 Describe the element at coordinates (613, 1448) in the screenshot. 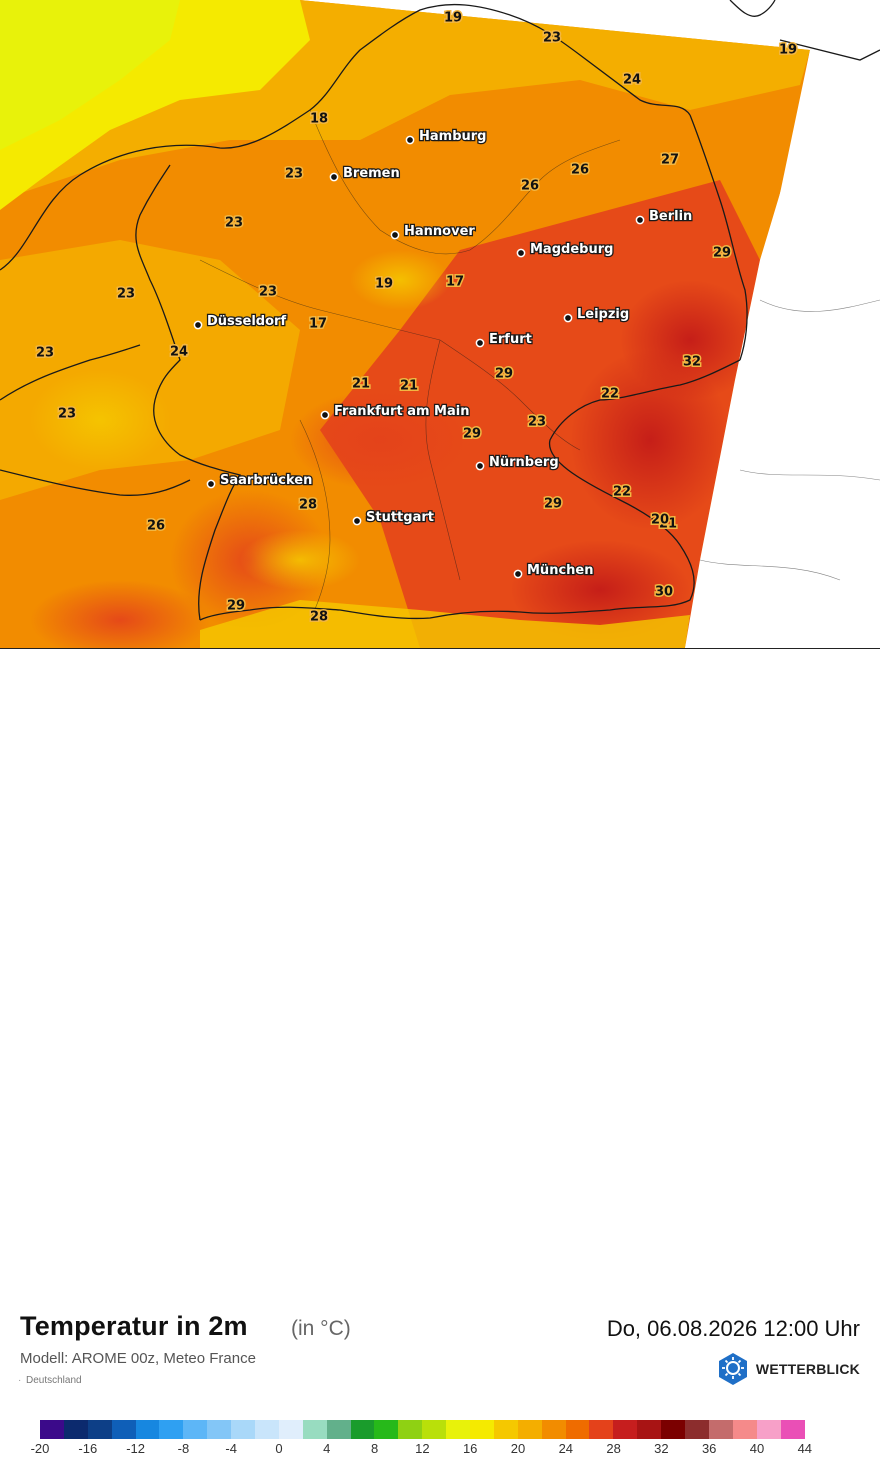

I see `scale-tick: 28` at that location.